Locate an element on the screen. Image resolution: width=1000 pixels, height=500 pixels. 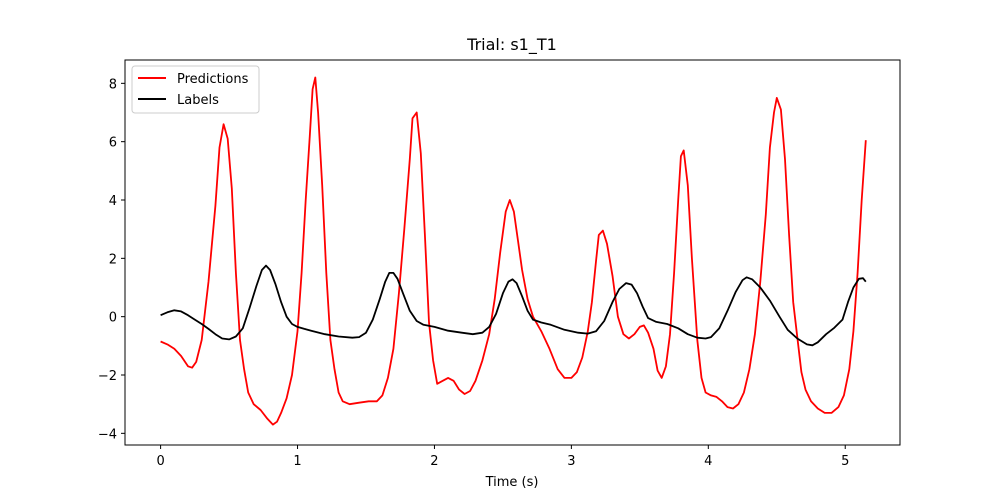
y-tick-label: 2 is located at coordinates (113, 259).